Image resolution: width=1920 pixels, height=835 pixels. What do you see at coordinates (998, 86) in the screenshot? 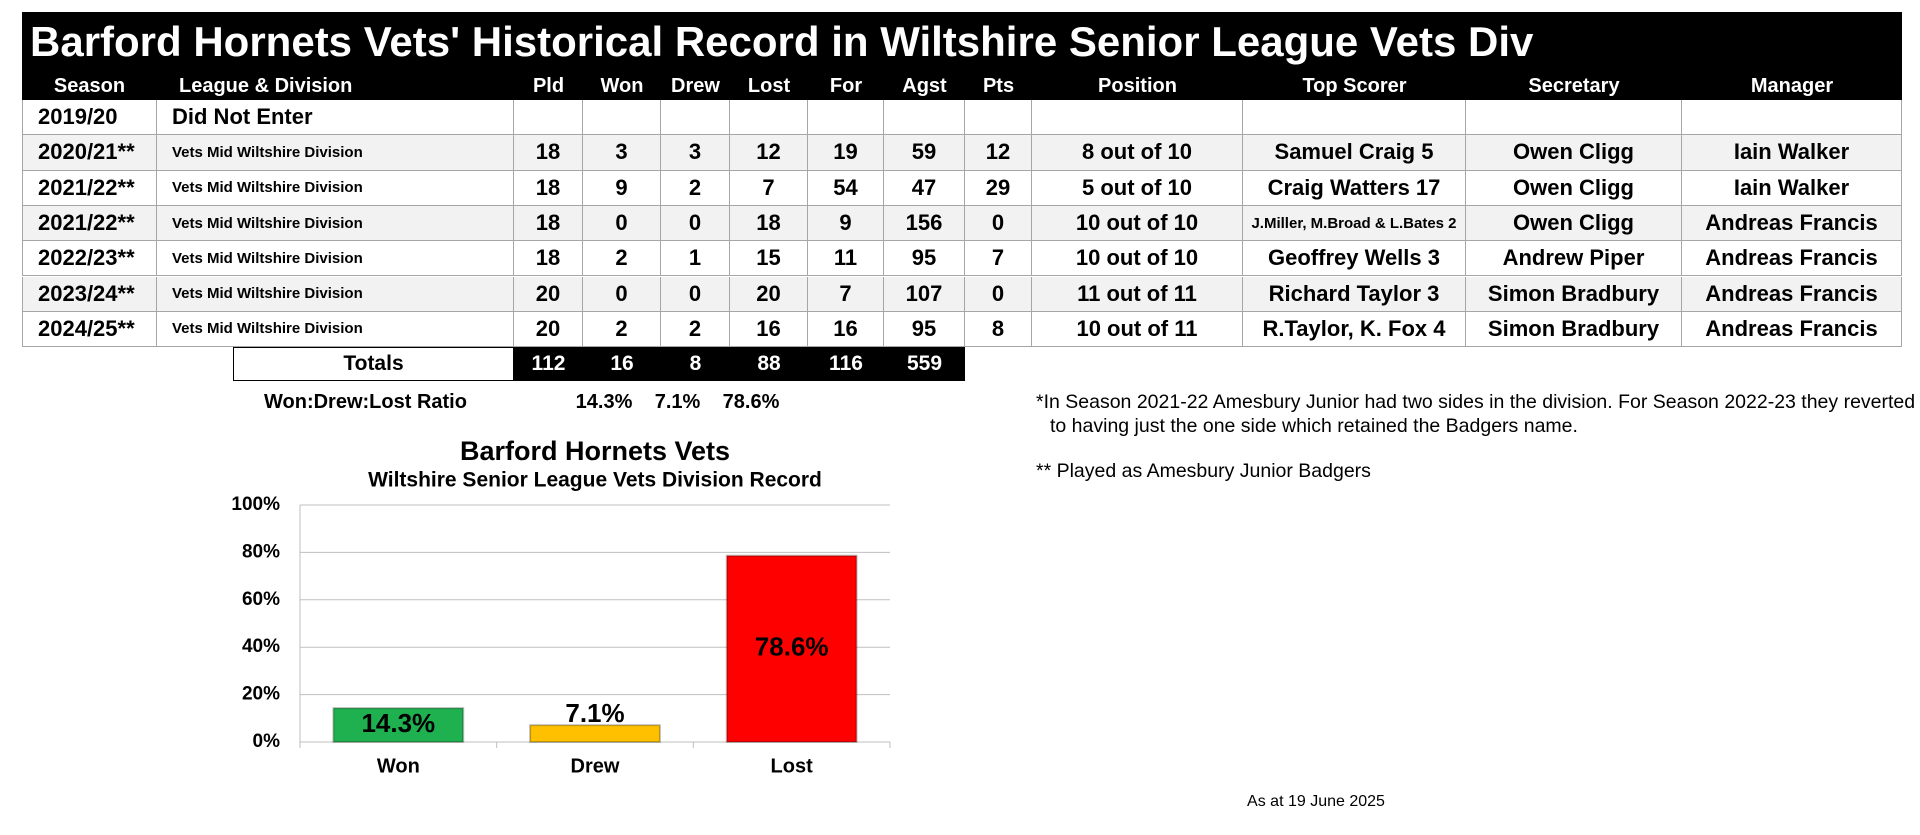
I see `column-header: Pts` at bounding box center [998, 86].